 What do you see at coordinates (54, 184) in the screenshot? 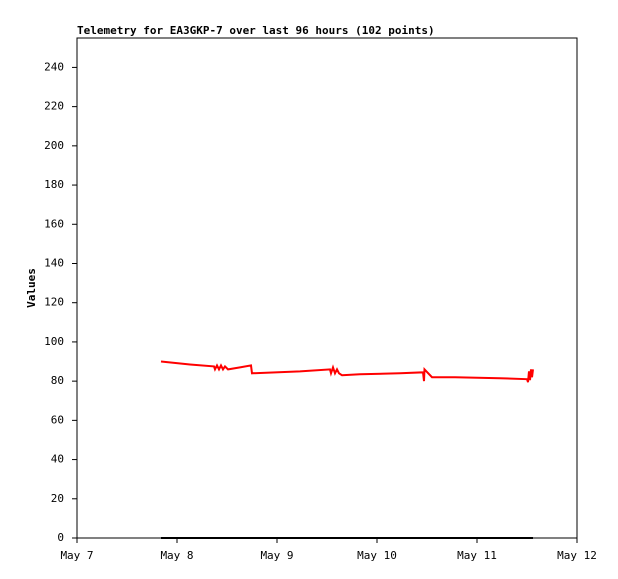
I see `y-tick-label: 180` at bounding box center [54, 184].